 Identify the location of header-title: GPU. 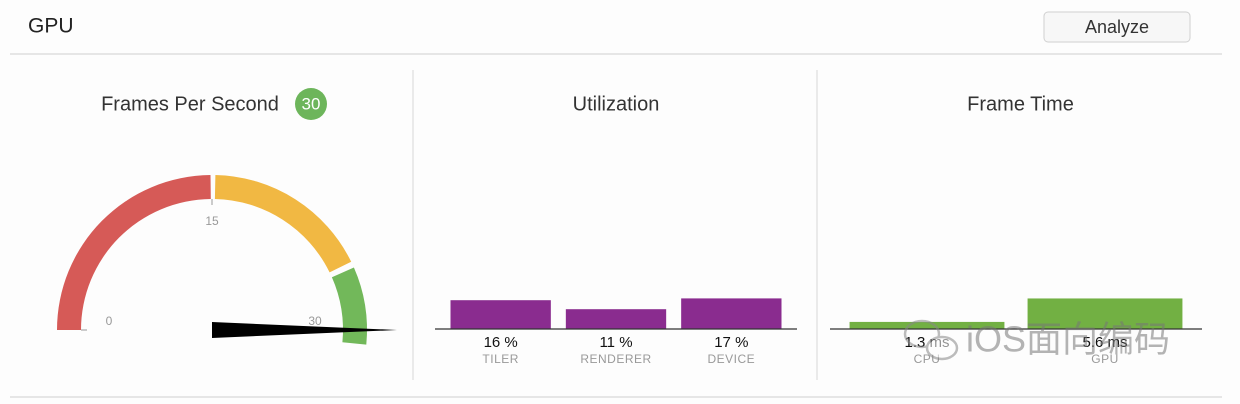
(51, 26).